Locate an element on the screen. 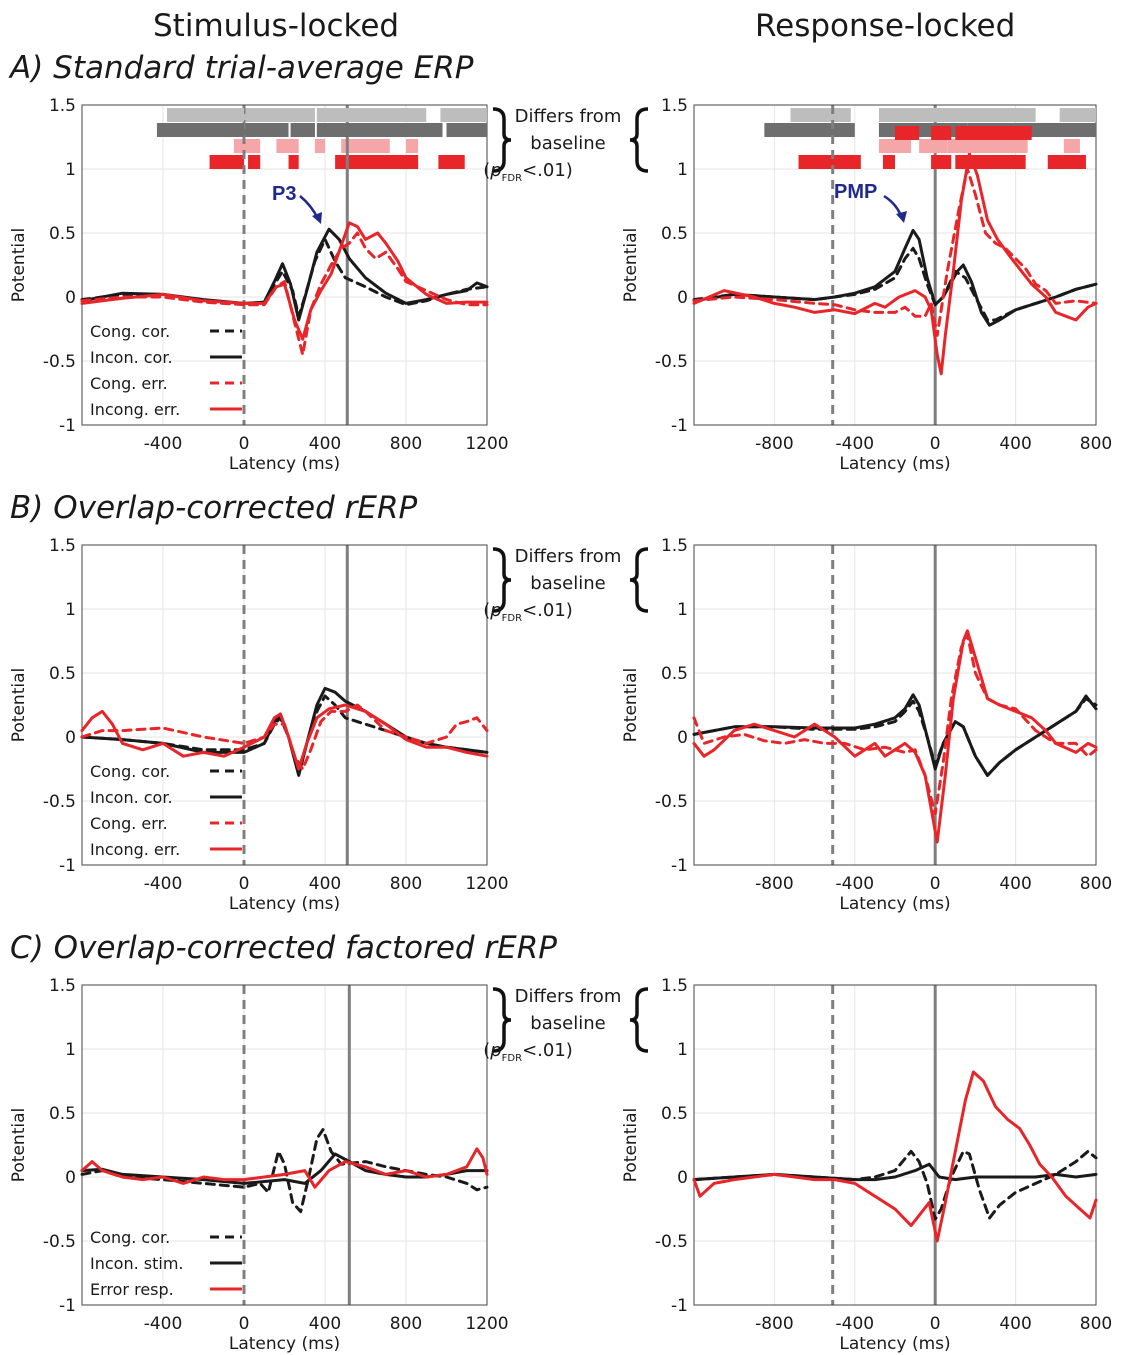  legend-label: Incong. err. is located at coordinates (135, 409).